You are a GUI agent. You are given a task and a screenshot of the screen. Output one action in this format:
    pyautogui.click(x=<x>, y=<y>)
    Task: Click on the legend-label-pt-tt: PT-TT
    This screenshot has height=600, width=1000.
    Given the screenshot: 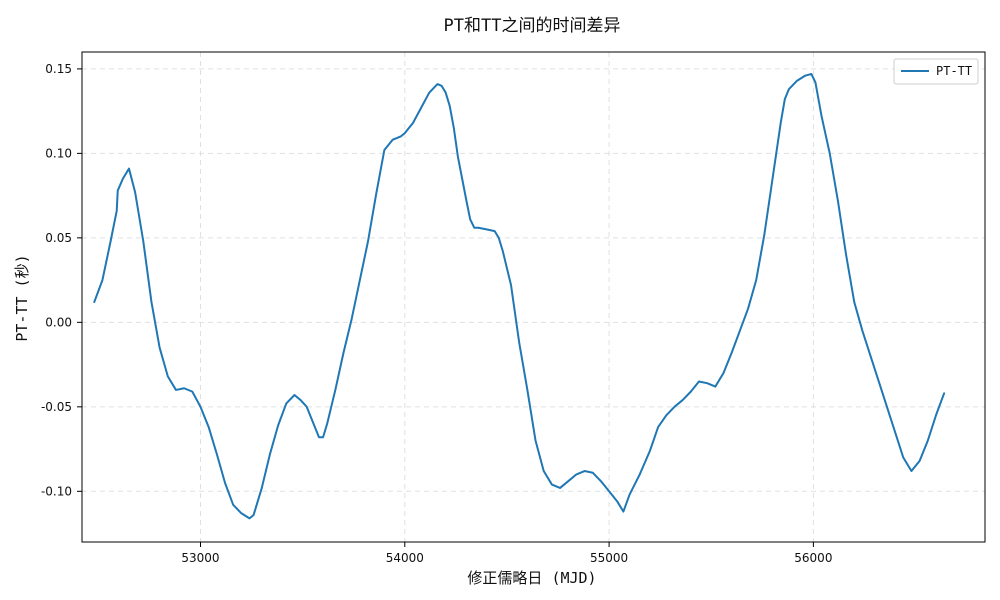 What is the action you would take?
    pyautogui.click(x=954, y=71)
    